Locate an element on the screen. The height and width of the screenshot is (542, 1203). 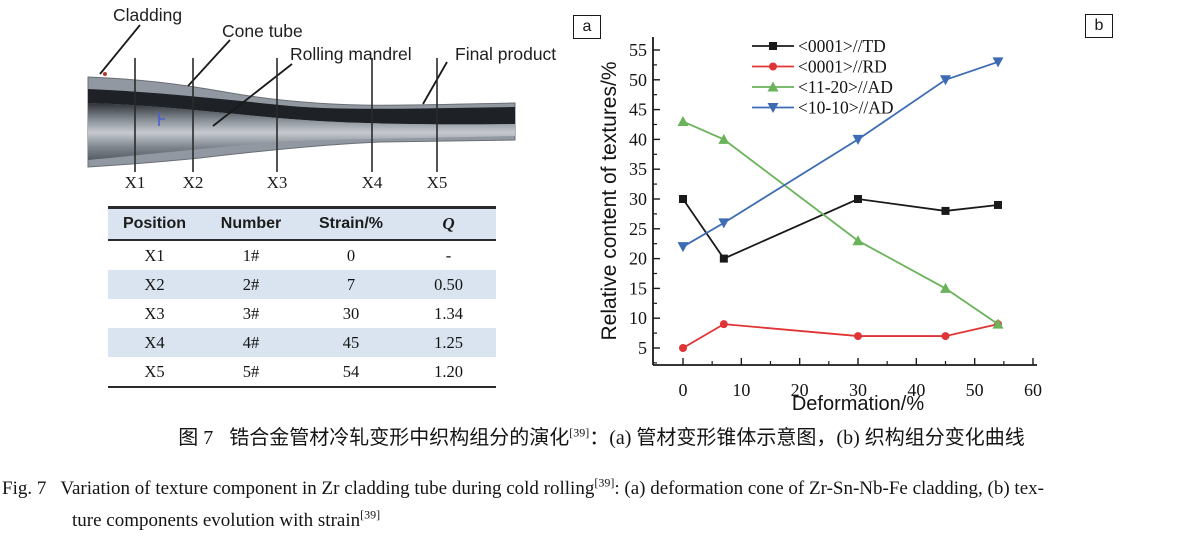
table-cell: 1.34 is located at coordinates (448, 313).